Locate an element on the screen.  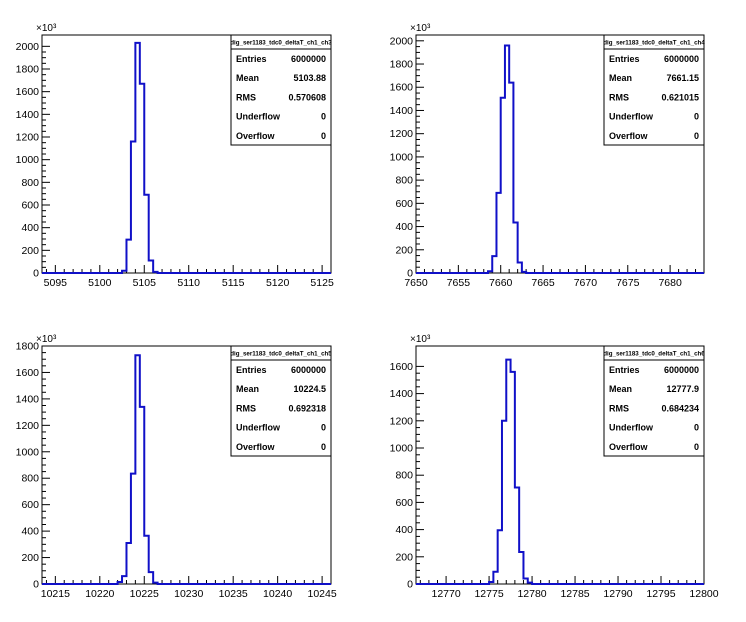
x-tick-label: 12785 is located at coordinates (574, 594).